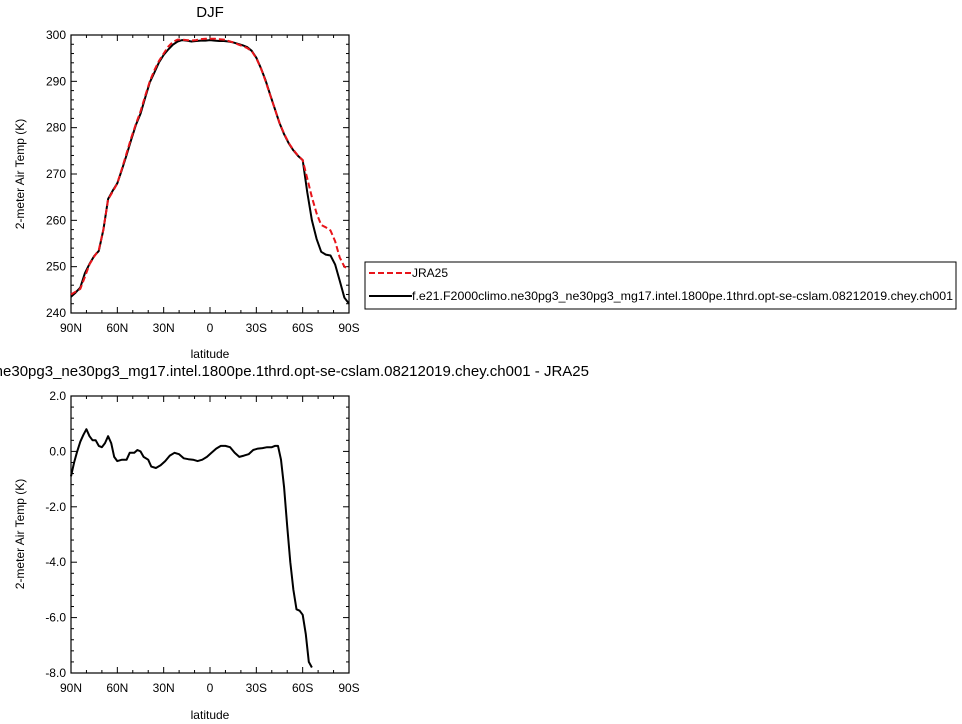 The image size is (962, 724). I want to click on y-tick-label: -6.0, so click(55, 618).